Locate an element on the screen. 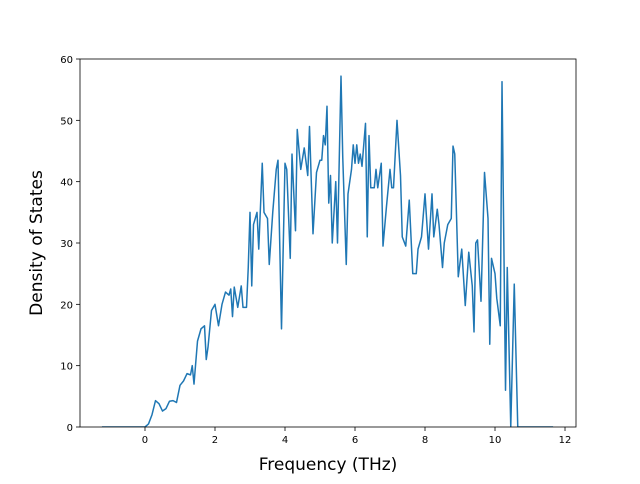 Image resolution: width=640 pixels, height=484 pixels. y-tick-label: 60 is located at coordinates (66, 60).